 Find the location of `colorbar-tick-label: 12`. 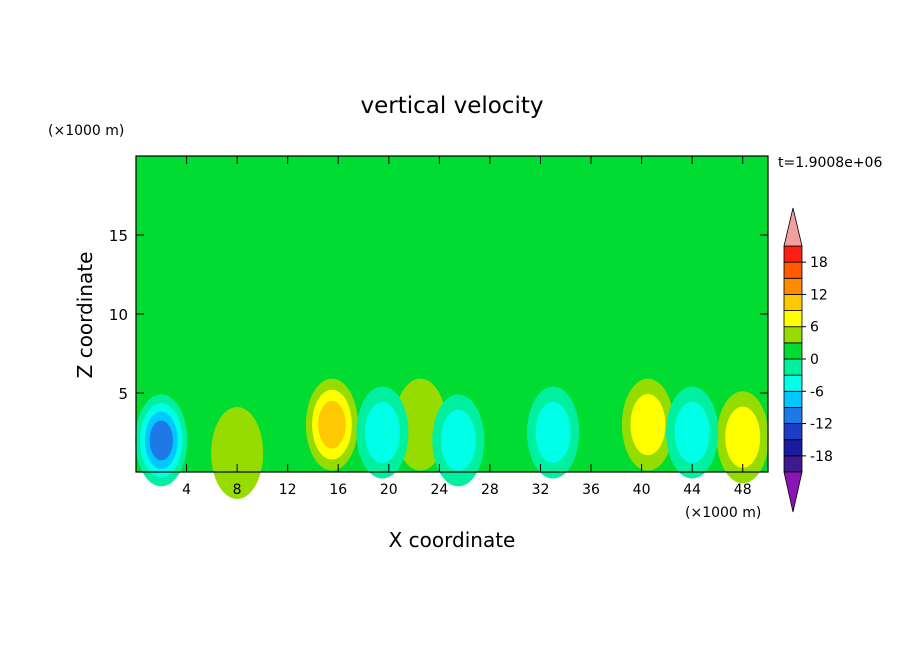

colorbar-tick-label: 12 is located at coordinates (819, 295).